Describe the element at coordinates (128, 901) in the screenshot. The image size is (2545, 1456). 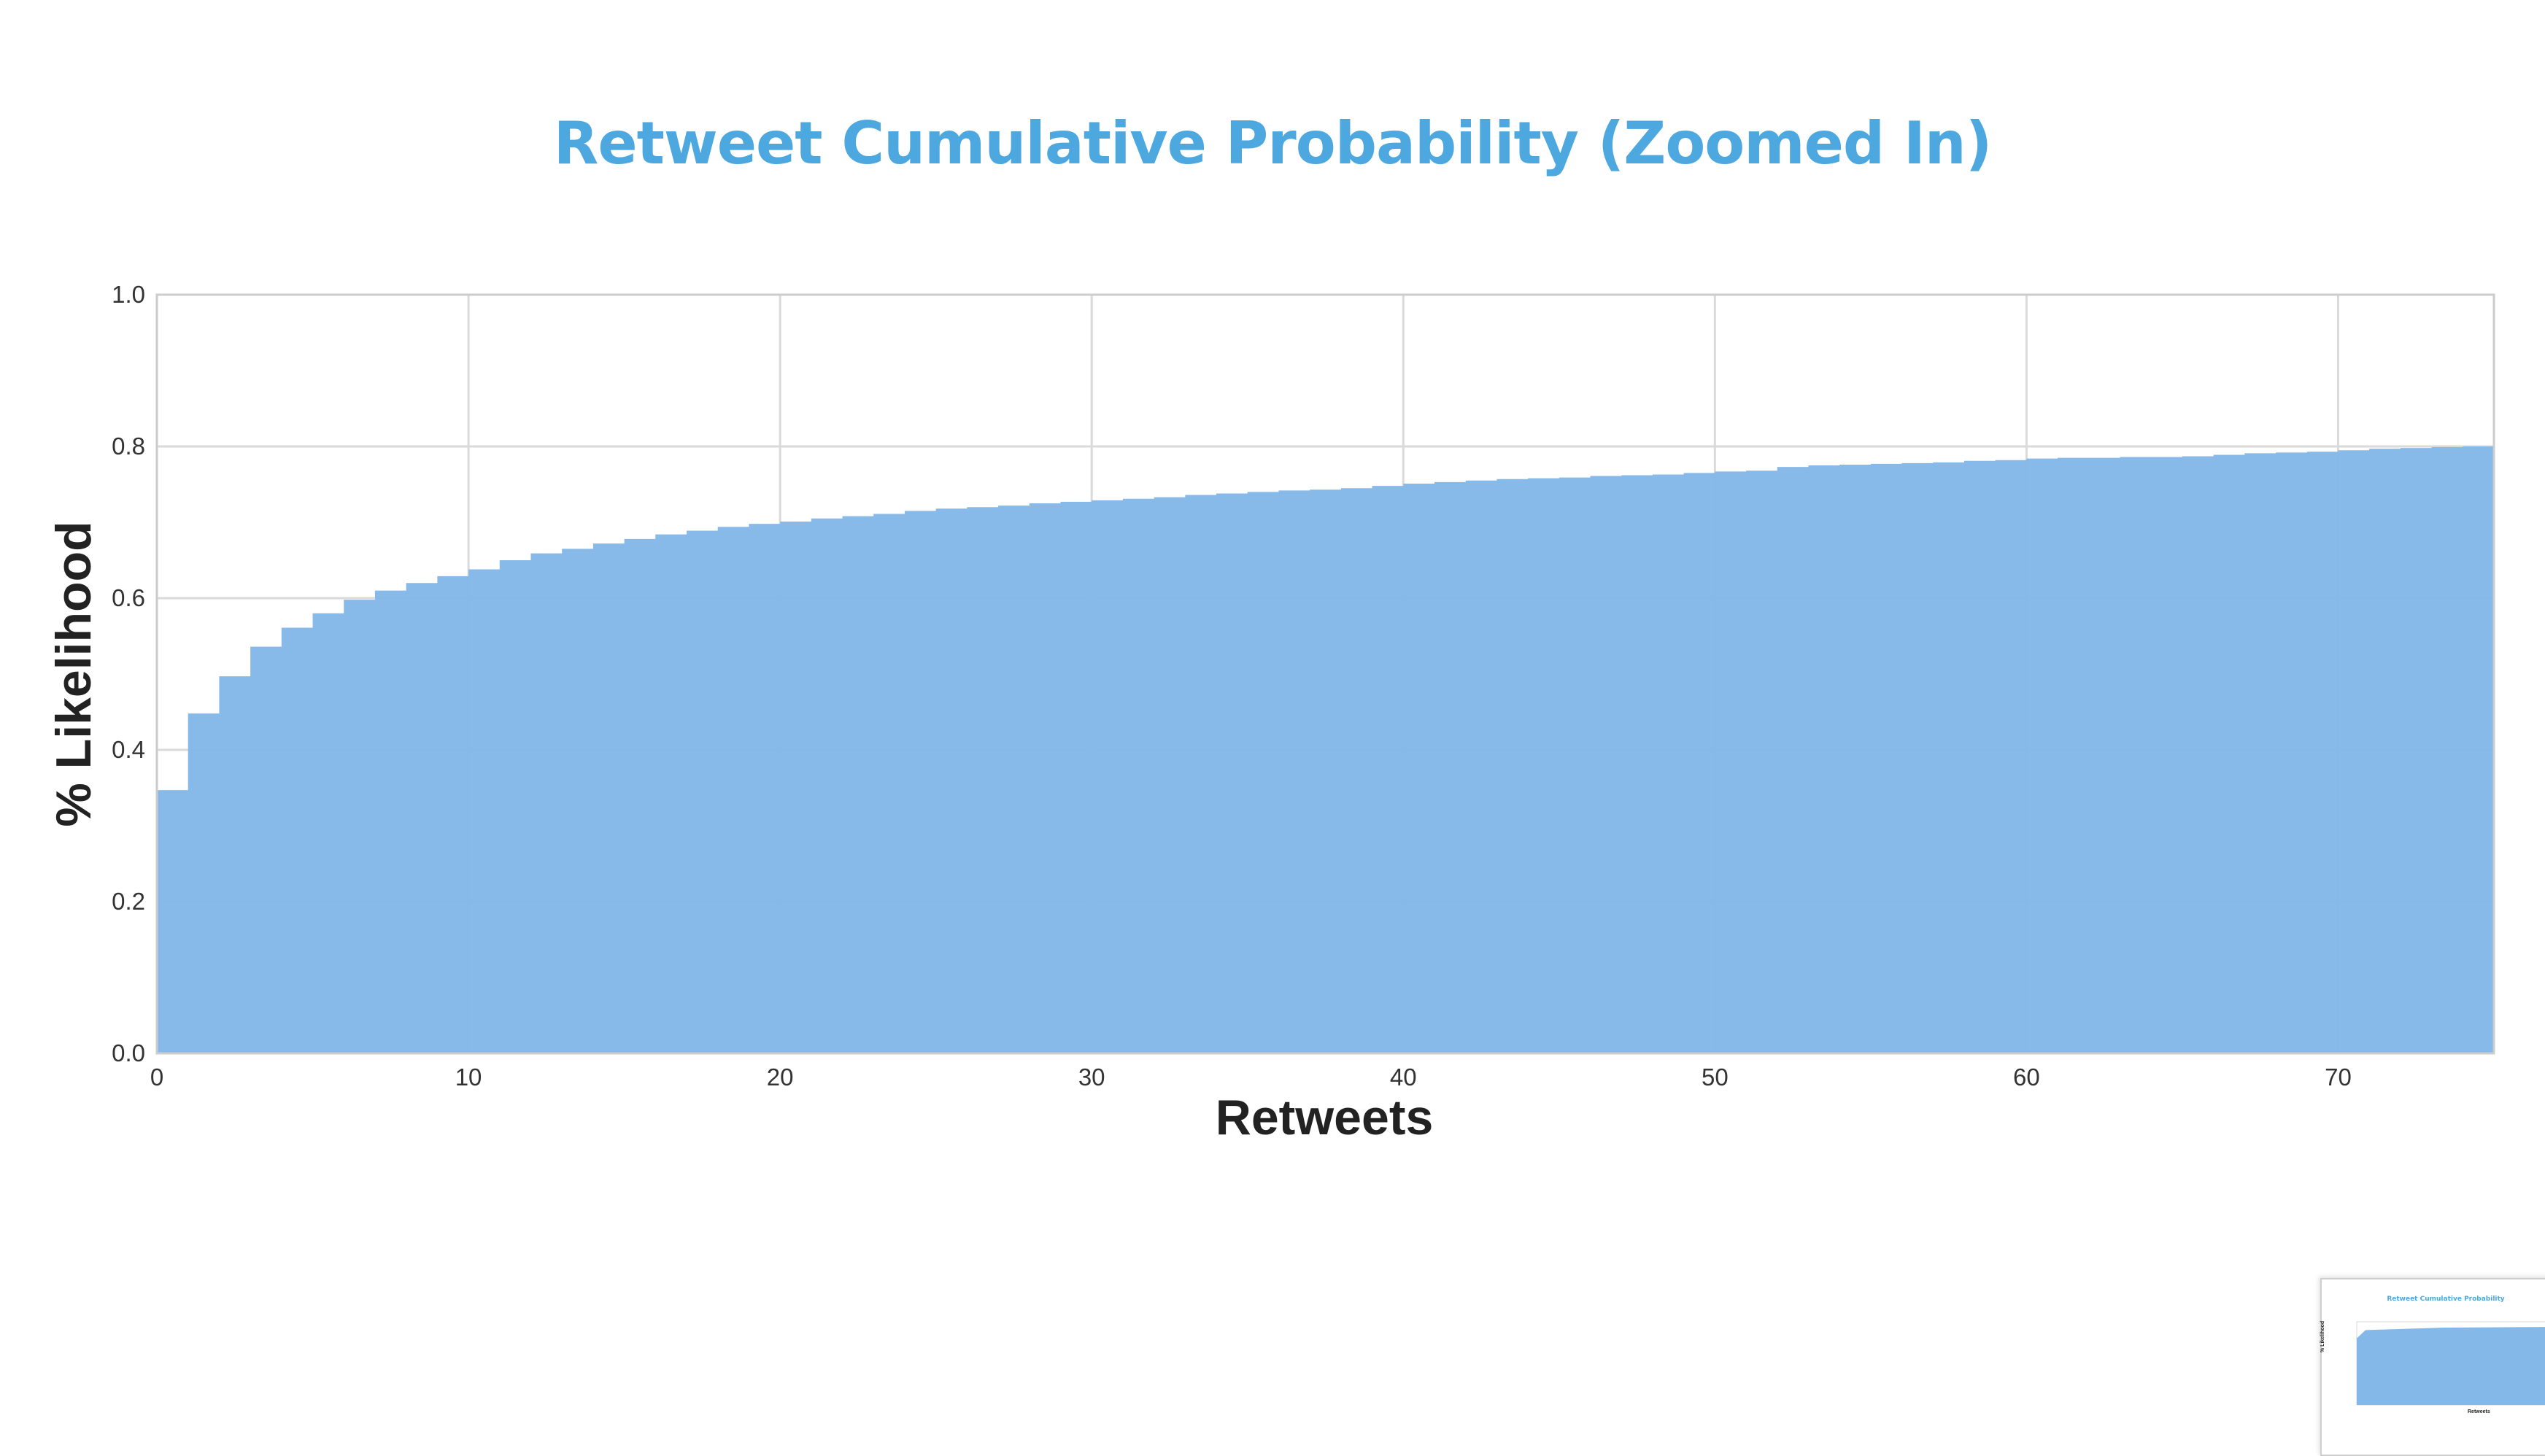
I see `y-tick-label: 0.2` at that location.